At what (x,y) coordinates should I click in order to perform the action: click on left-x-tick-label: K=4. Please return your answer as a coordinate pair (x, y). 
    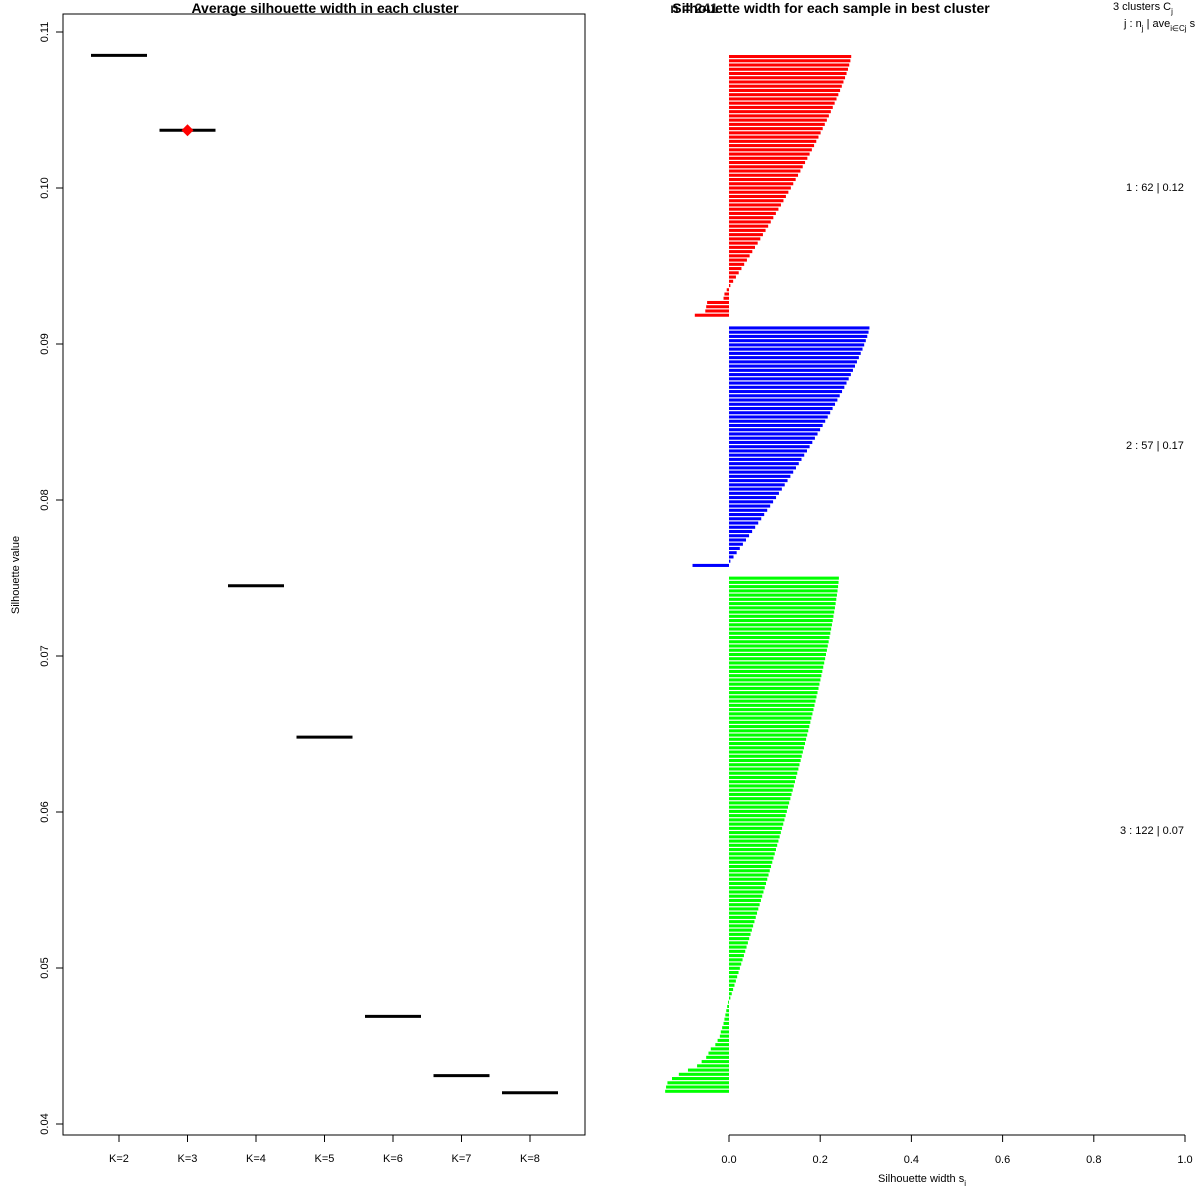
    Looking at the image, I should click on (256, 1159).